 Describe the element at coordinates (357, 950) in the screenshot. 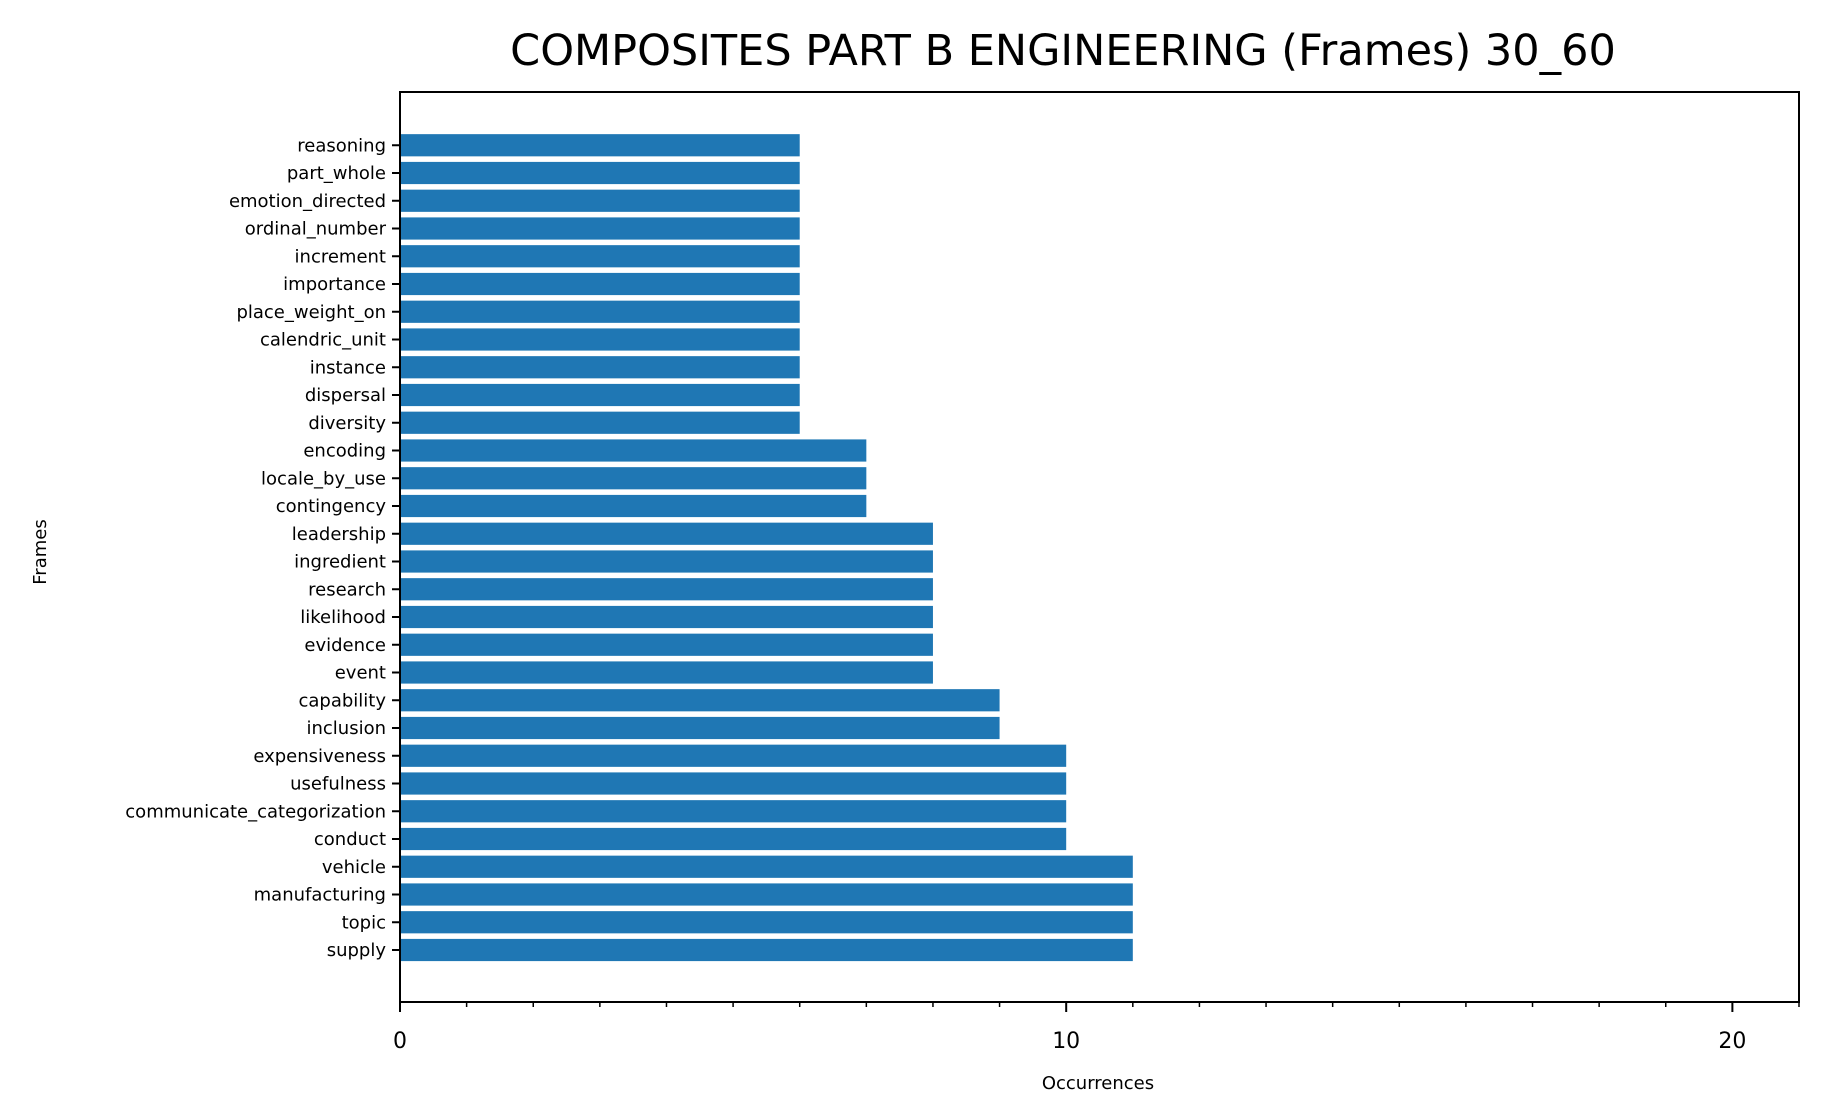

I see `y-tick-label: supply` at that location.